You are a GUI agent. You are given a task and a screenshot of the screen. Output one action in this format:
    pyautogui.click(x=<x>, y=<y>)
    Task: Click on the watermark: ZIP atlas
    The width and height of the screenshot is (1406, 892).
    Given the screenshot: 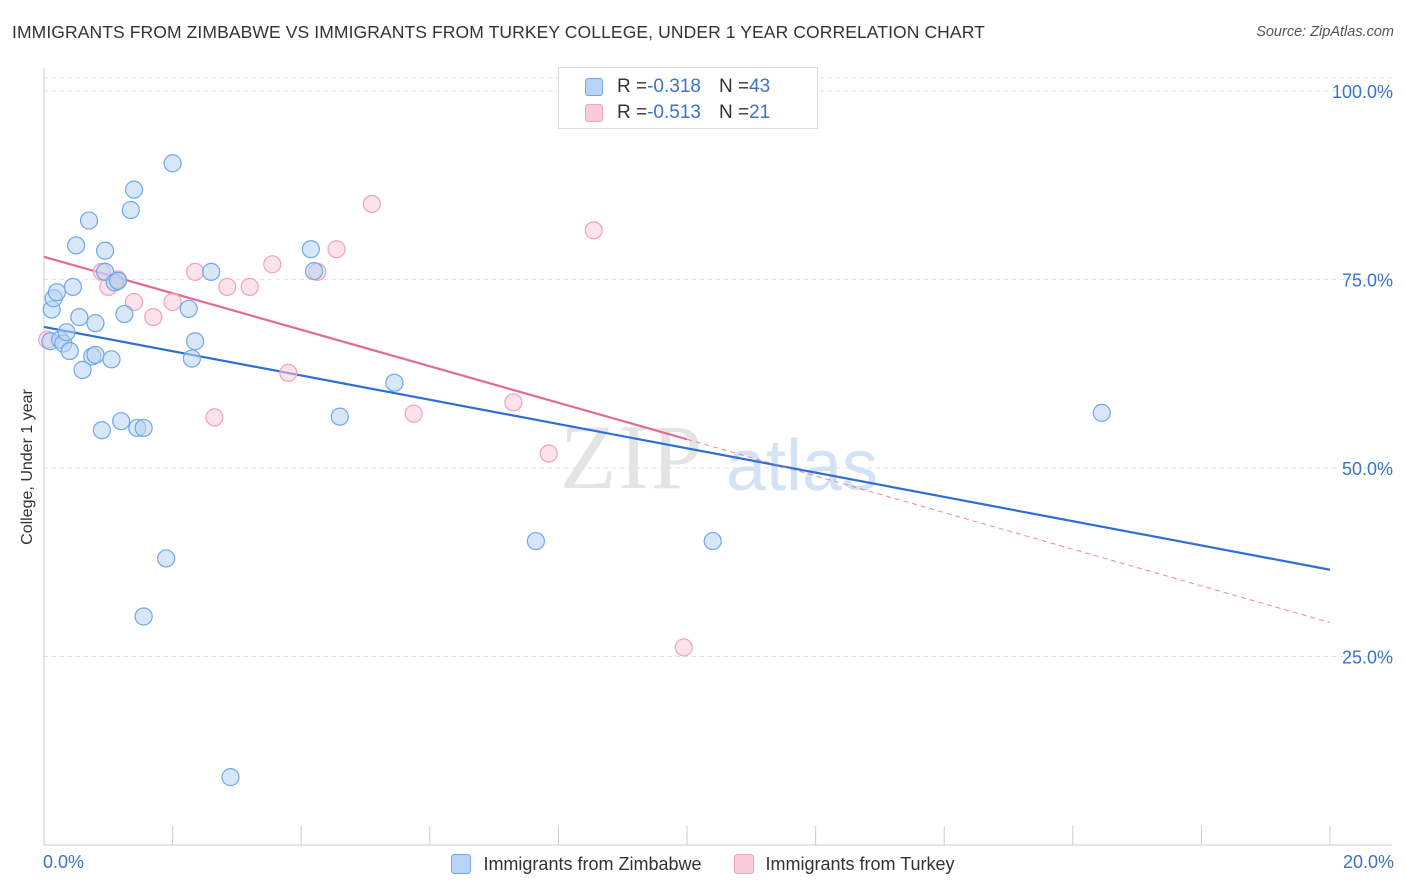 What is the action you would take?
    pyautogui.click(x=719, y=457)
    